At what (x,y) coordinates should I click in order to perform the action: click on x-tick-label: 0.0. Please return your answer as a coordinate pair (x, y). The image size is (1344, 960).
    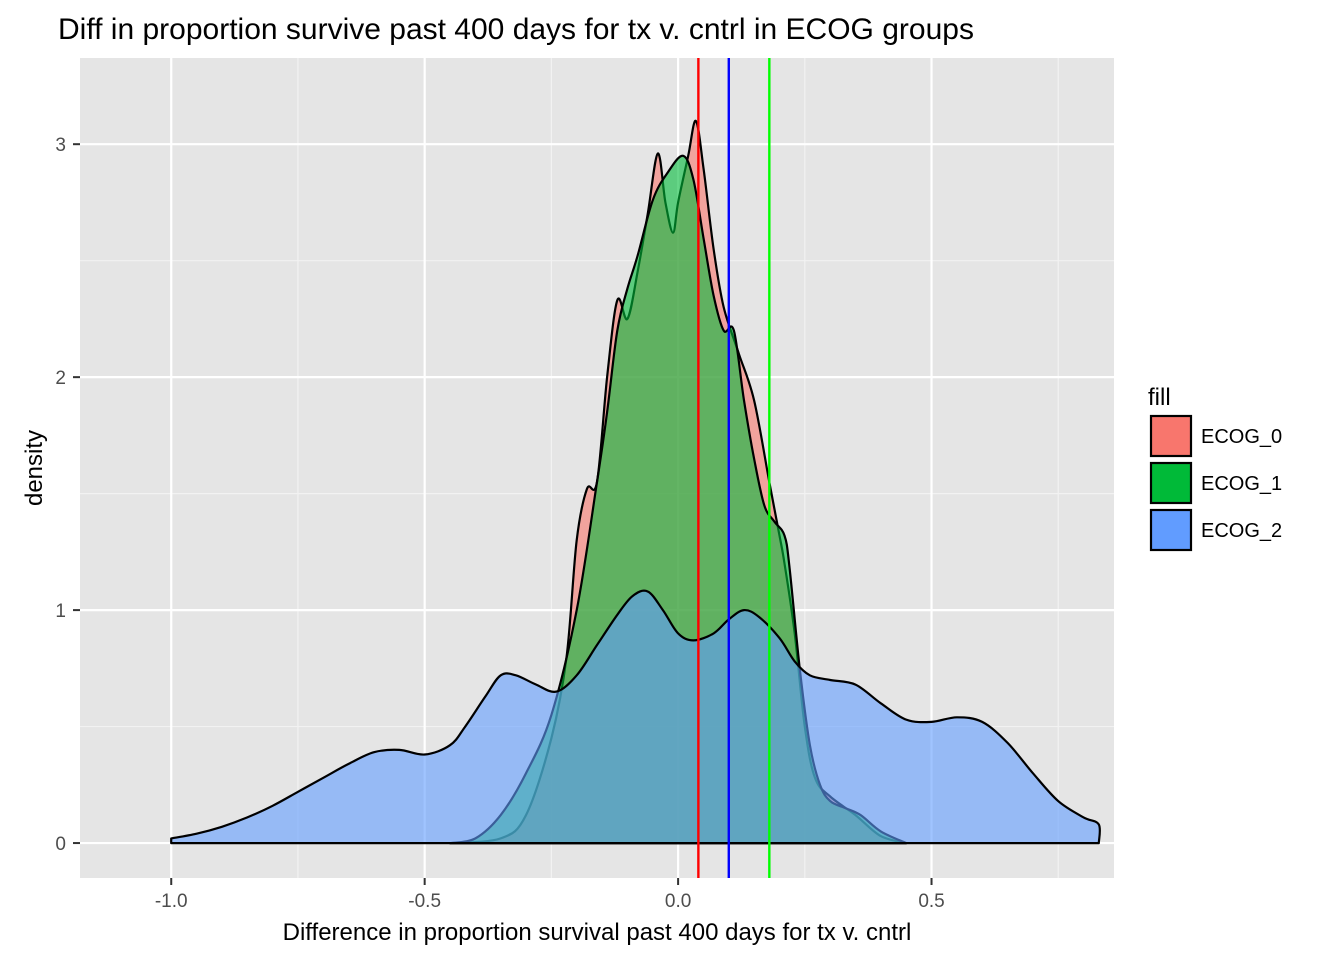
    Looking at the image, I should click on (678, 901).